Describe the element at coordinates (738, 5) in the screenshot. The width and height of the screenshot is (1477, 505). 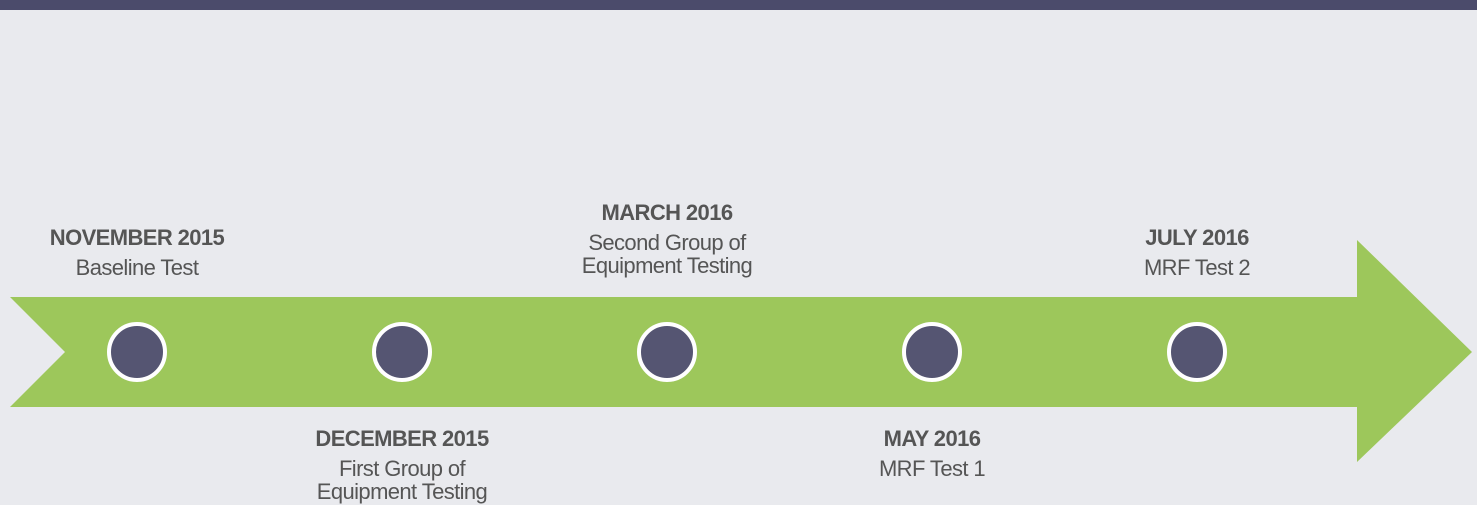
I see `top-bar` at that location.